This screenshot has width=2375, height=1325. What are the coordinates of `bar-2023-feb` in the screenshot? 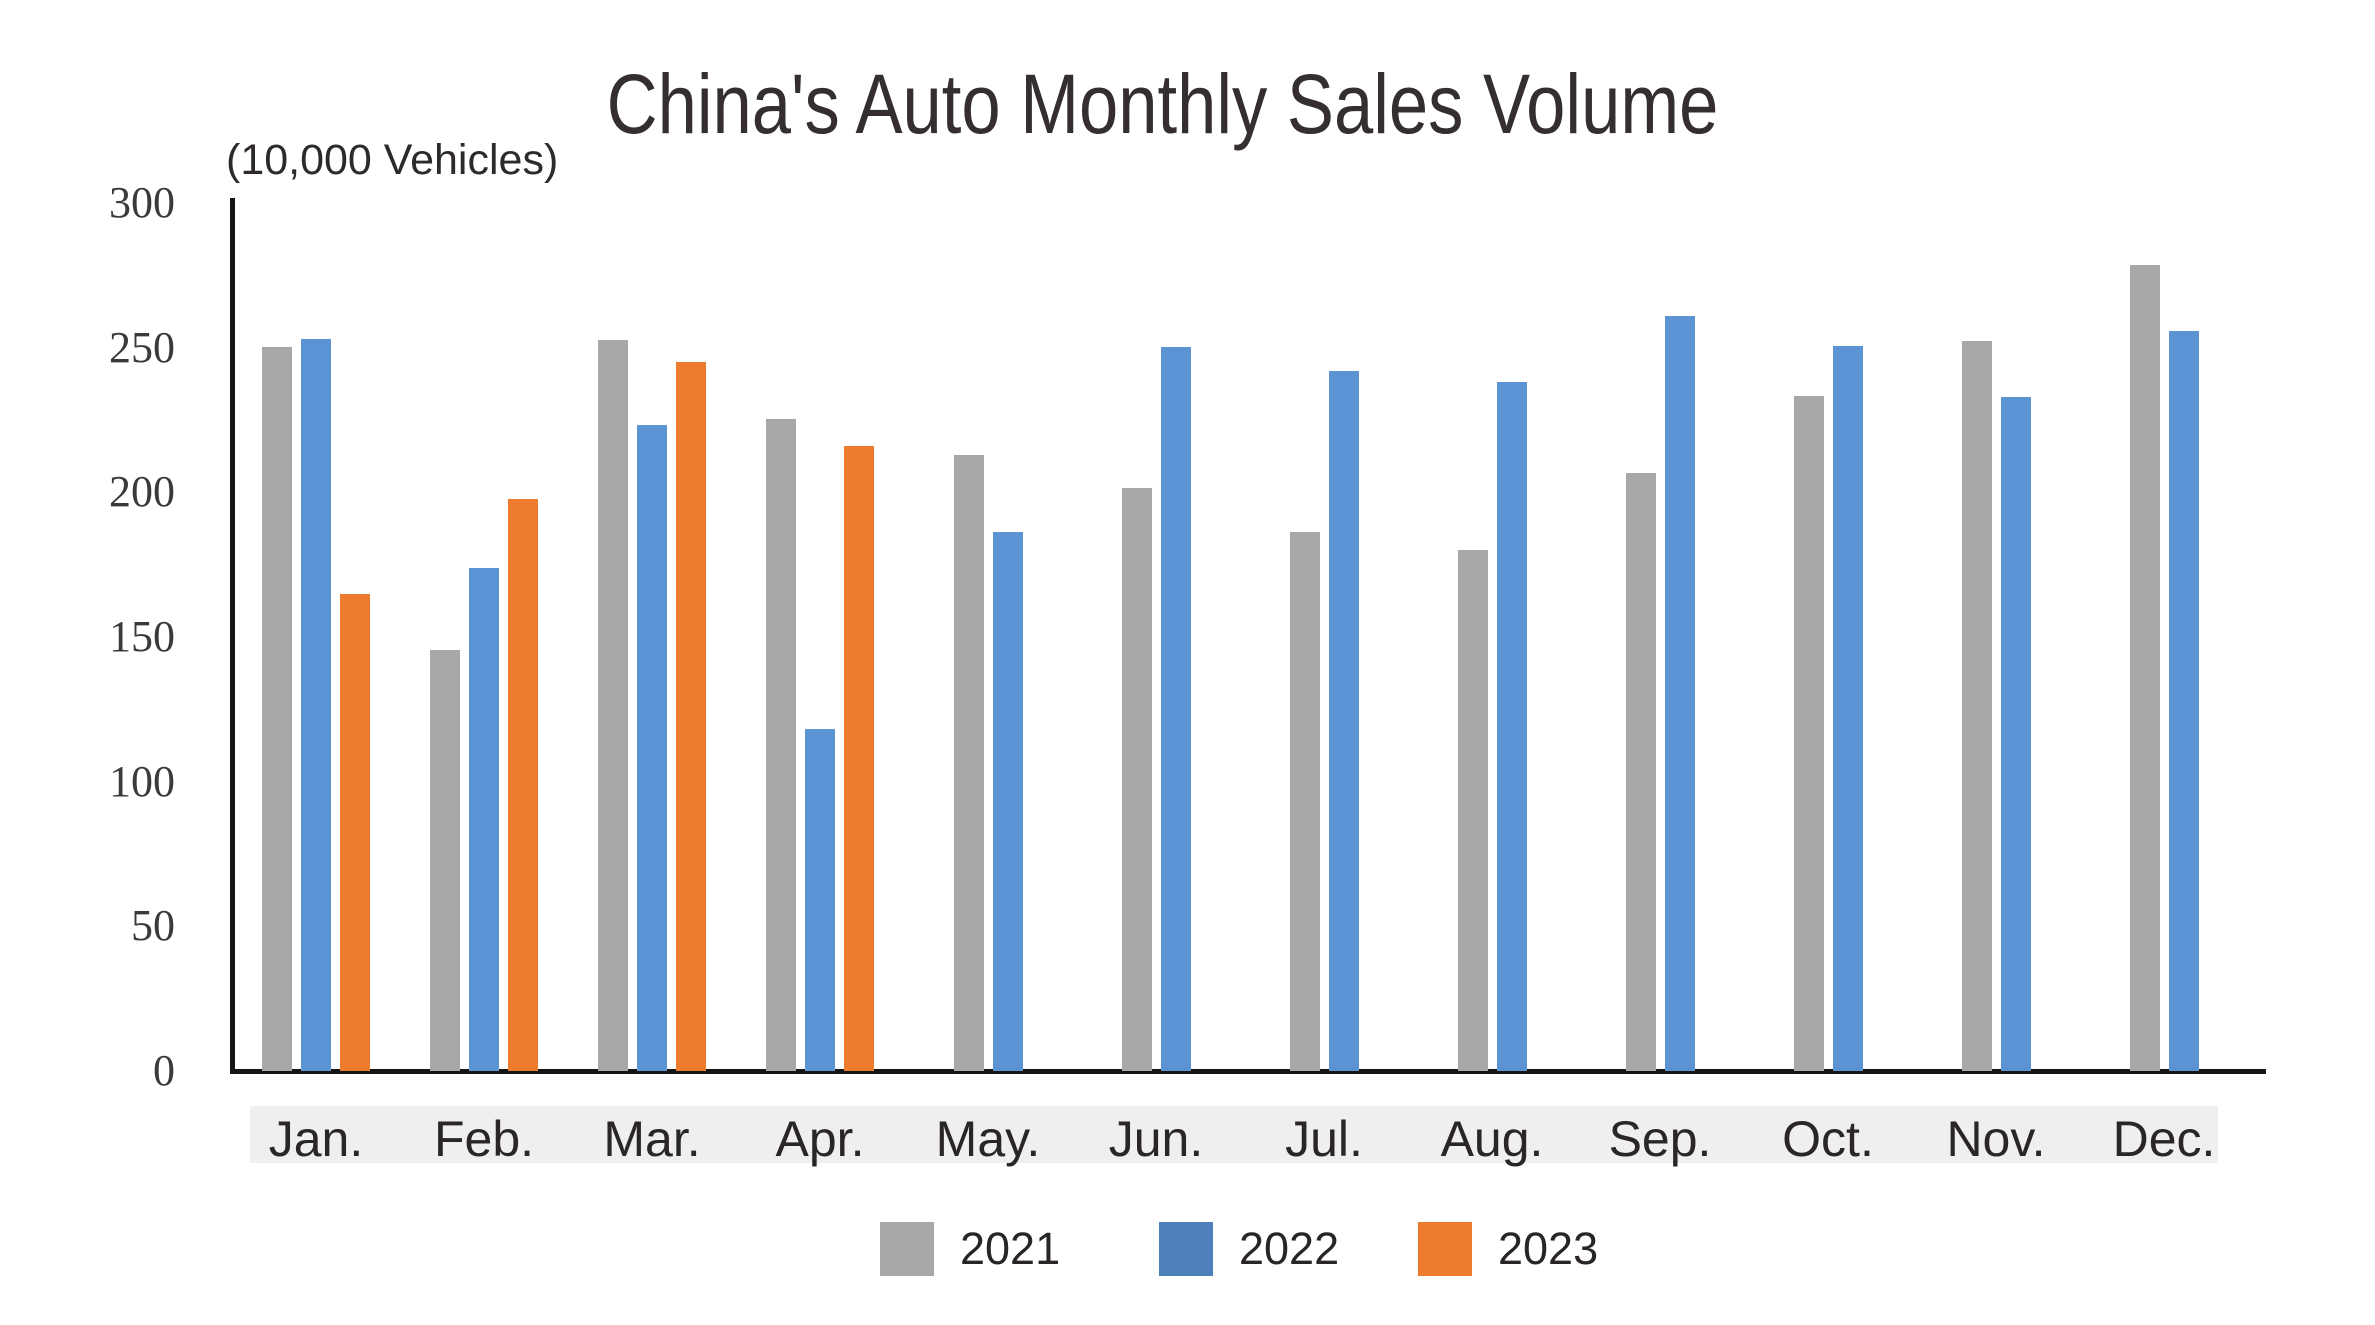 It's located at (523, 785).